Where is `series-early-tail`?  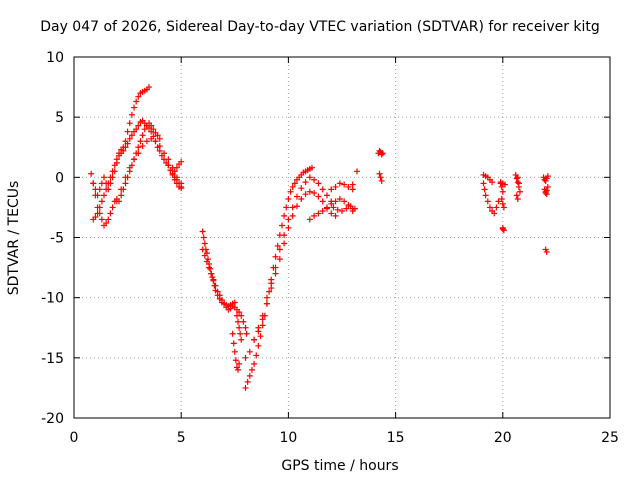 series-early-tail is located at coordinates (175, 175).